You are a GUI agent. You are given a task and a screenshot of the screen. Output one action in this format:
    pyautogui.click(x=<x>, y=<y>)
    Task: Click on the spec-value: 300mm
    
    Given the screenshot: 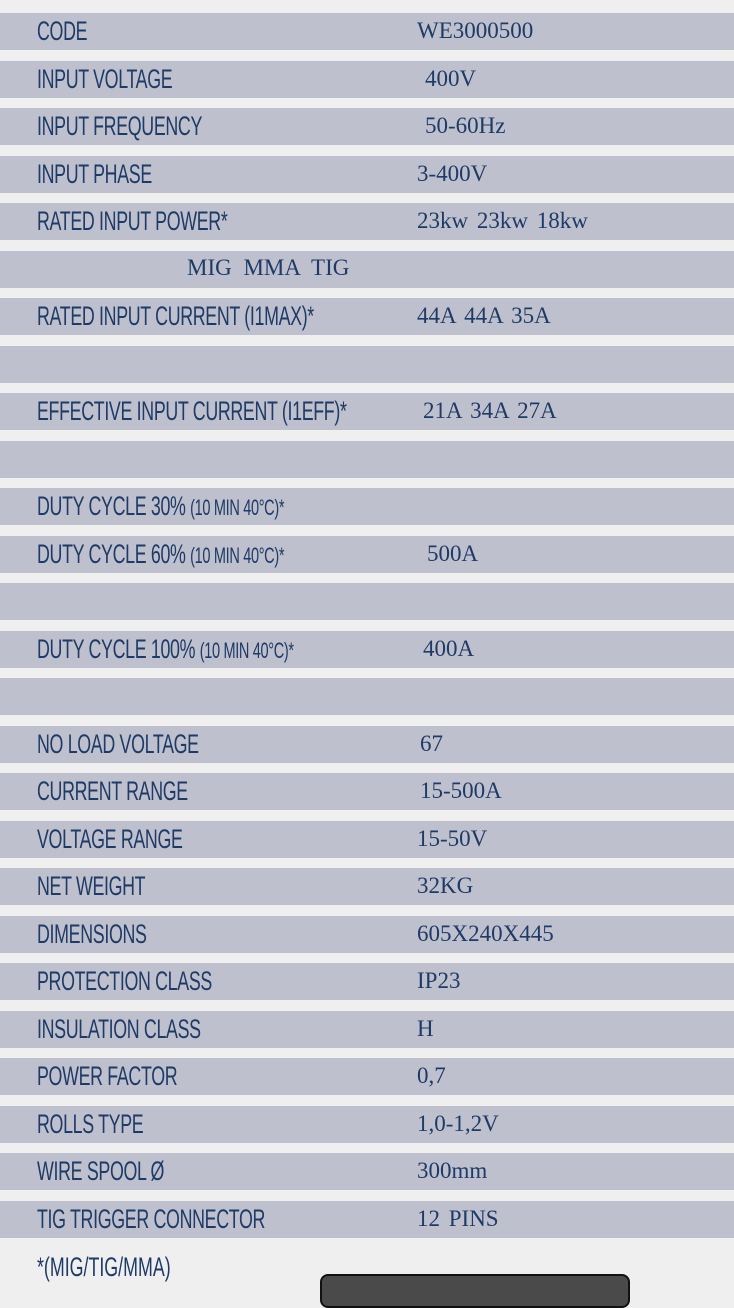 What is the action you would take?
    pyautogui.click(x=452, y=1170)
    